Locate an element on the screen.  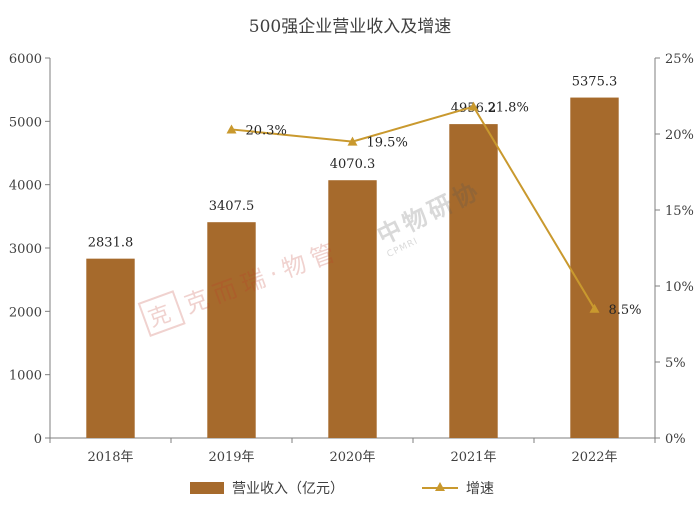
y-right-tick-label: 20% is located at coordinates (679, 135).